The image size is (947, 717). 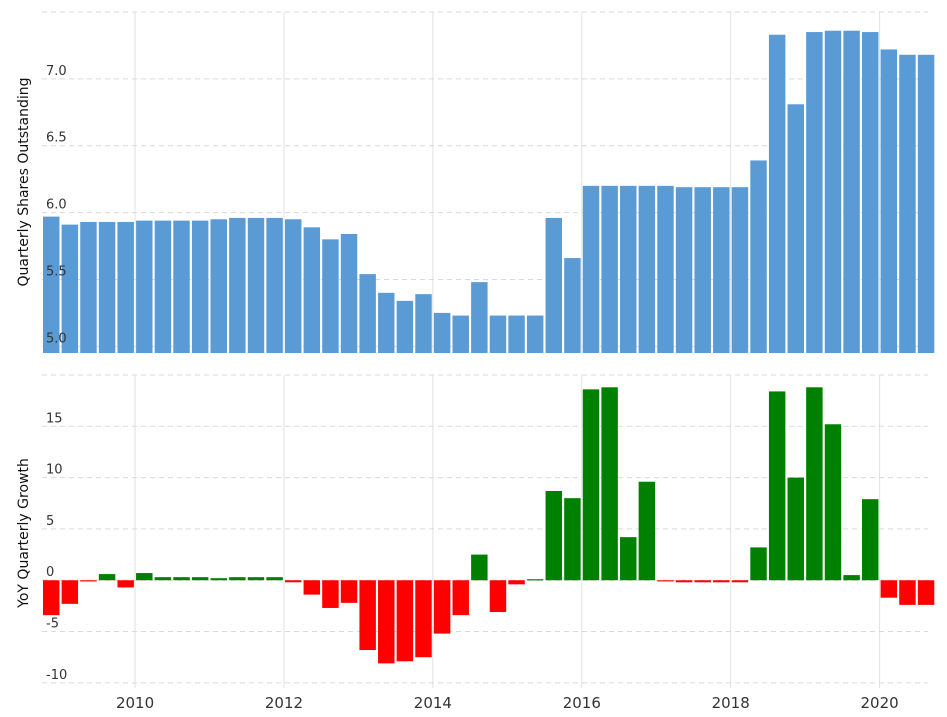 What do you see at coordinates (56, 205) in the screenshot?
I see `top-y-ticks: 5.0 5.5 6.0 6.5 7.0` at bounding box center [56, 205].